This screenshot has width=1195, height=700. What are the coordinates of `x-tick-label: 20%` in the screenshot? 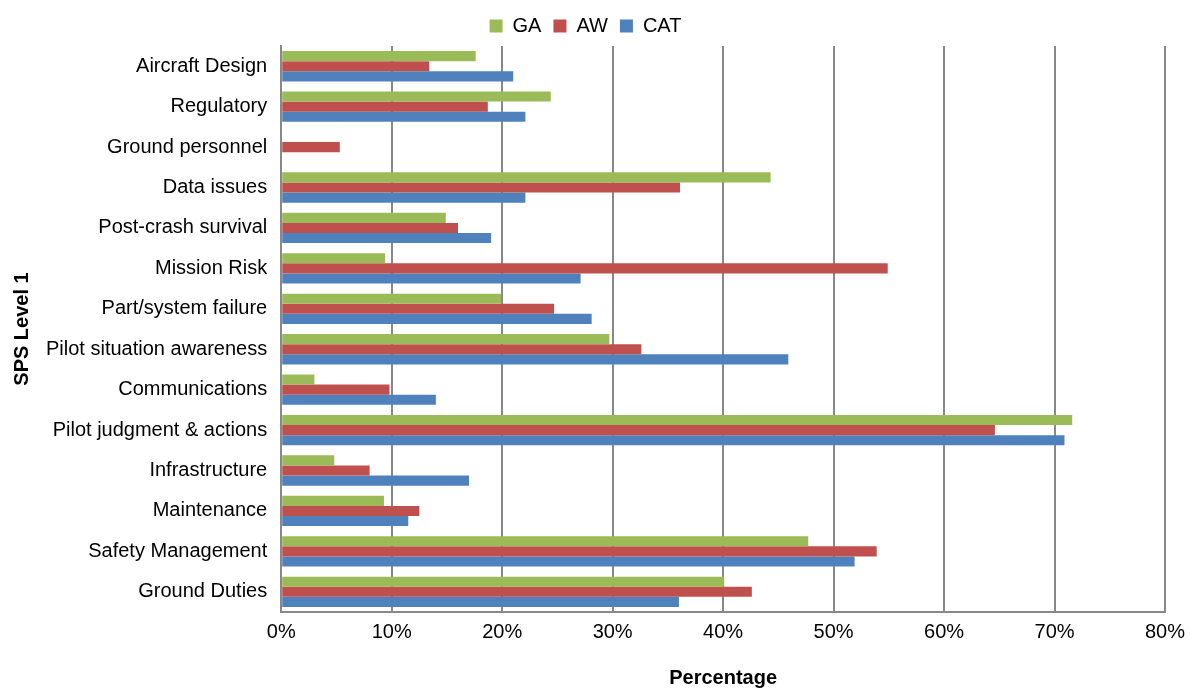 It's located at (502, 630).